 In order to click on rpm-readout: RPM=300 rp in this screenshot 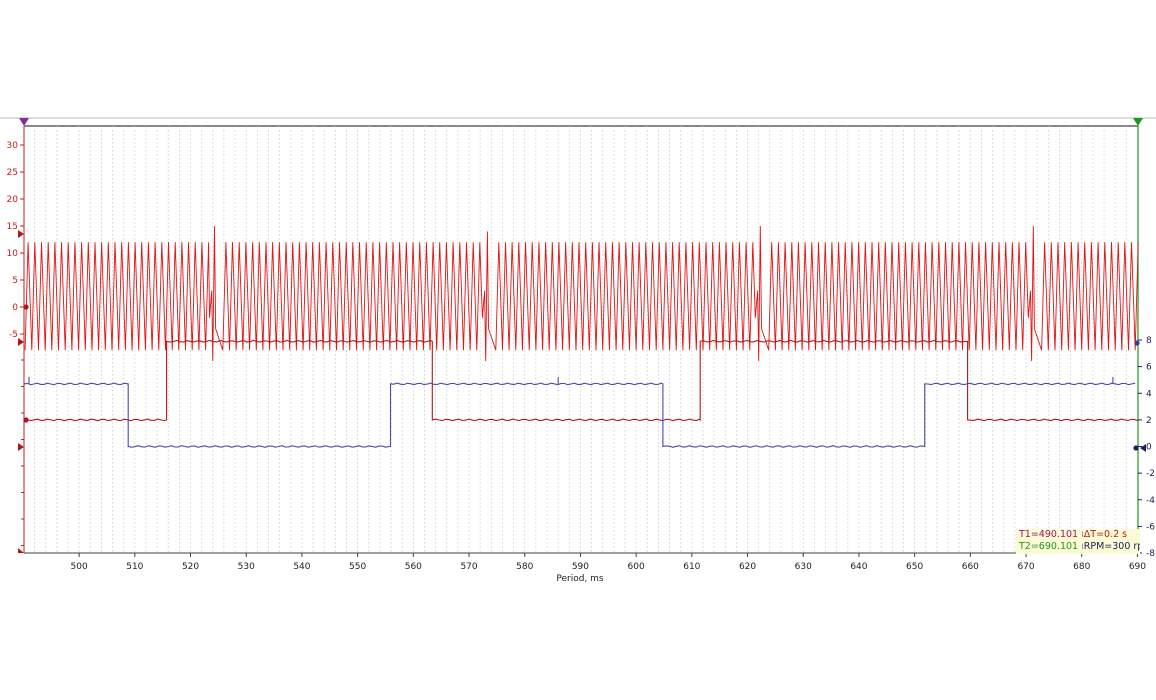, I will do `click(1111, 546)`.